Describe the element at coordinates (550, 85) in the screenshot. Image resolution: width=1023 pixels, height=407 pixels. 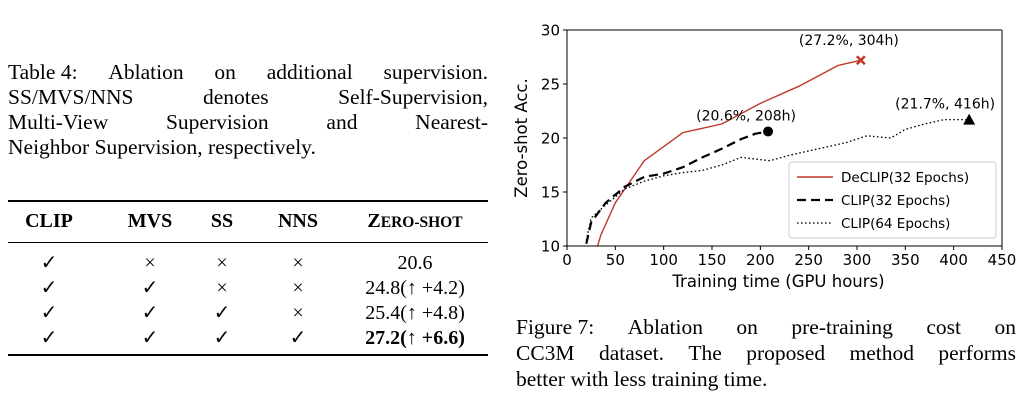
I see `y-tick-label: 25` at that location.